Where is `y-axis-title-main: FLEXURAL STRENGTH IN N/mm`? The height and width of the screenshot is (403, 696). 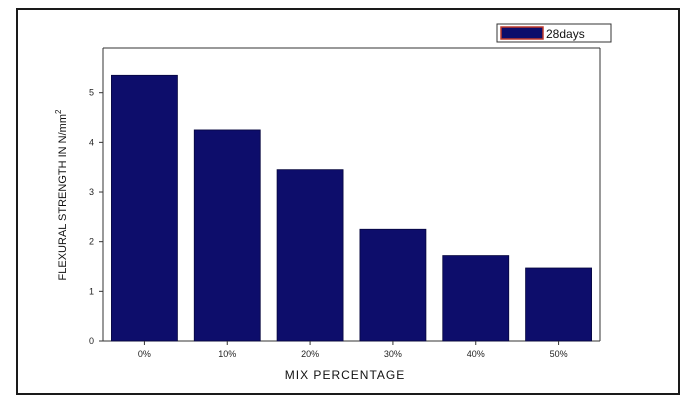 y-axis-title-main: FLEXURAL STRENGTH IN N/mm is located at coordinates (63, 197).